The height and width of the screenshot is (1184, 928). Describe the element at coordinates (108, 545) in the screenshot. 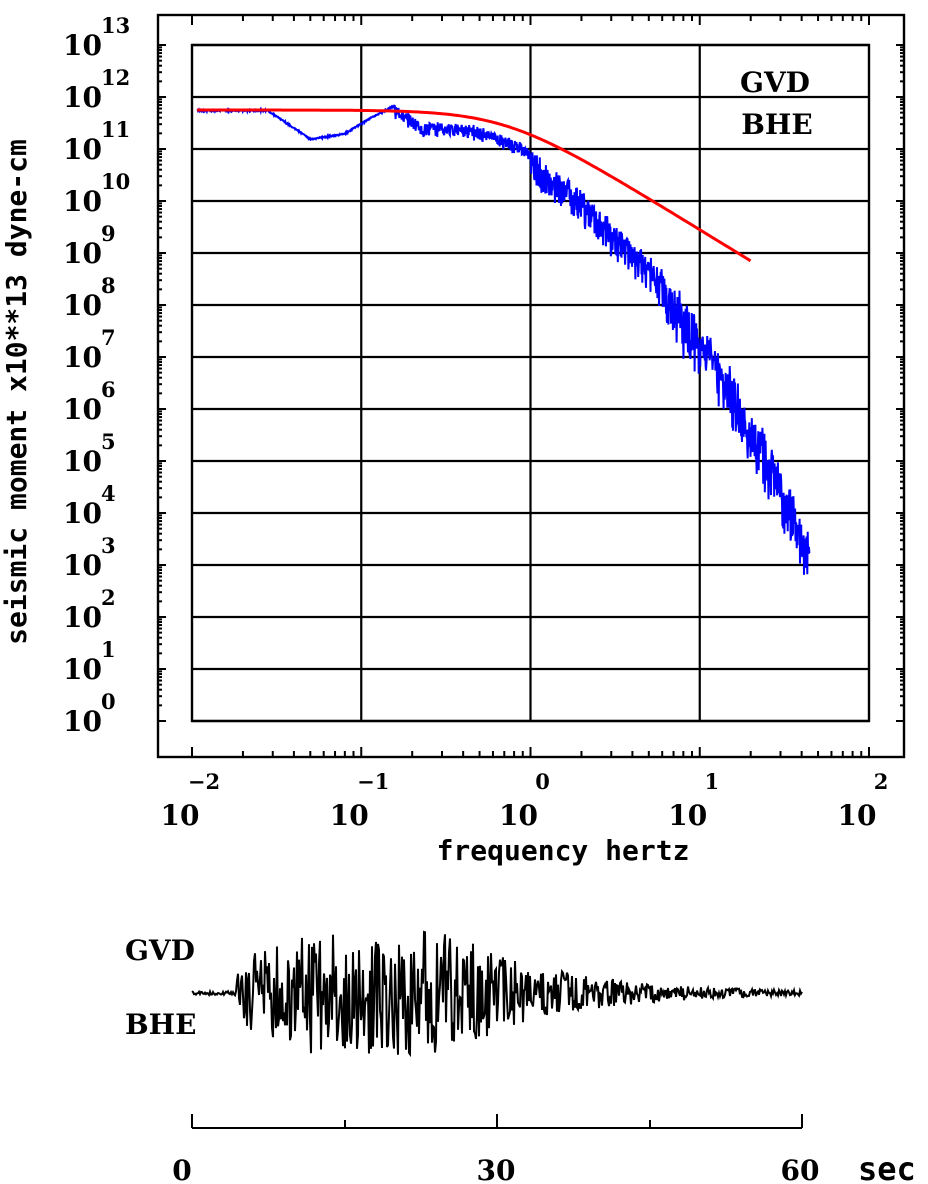

I see `y-tick-label-exponent: 3` at that location.